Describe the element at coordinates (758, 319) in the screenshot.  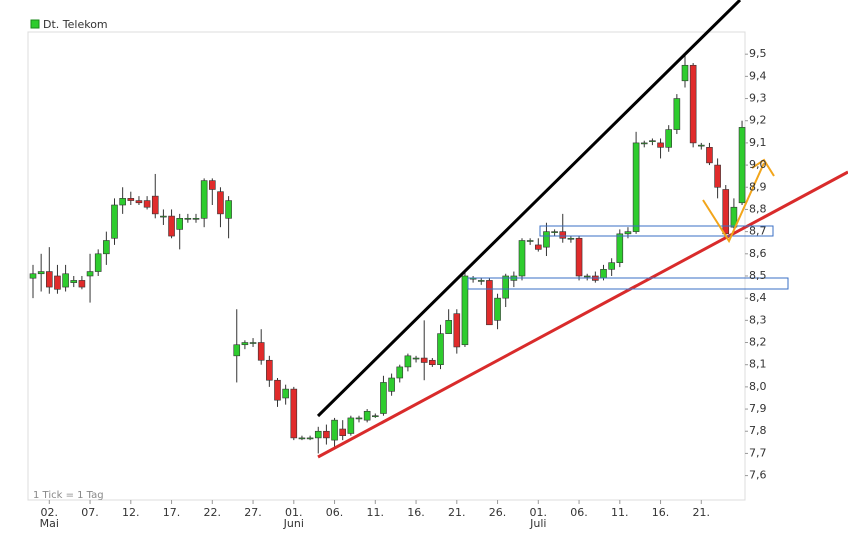
I see `y-tick-label: 8,3` at that location.